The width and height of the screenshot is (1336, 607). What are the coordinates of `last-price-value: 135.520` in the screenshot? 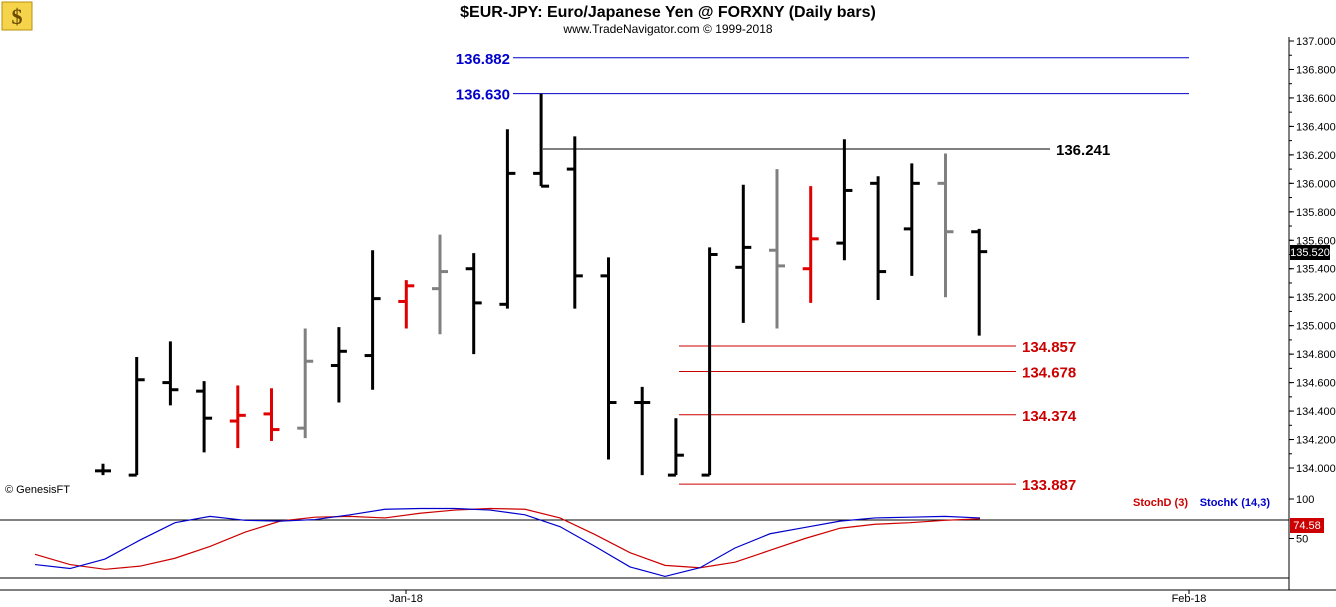 It's located at (1310, 253).